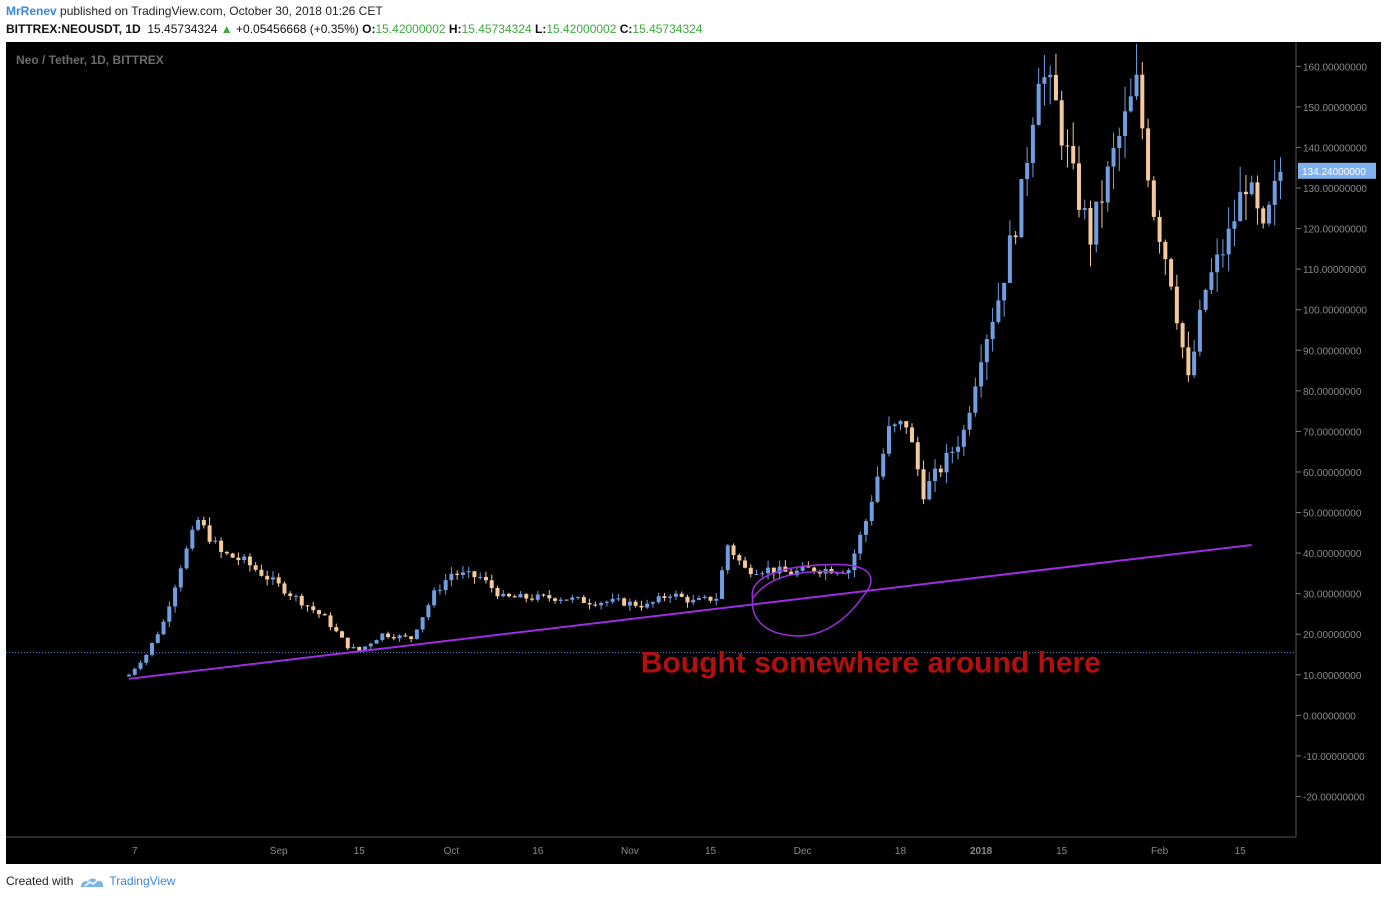 This screenshot has width=1386, height=900. Describe the element at coordinates (1332, 392) in the screenshot. I see `y-tick-label: 80.00000000` at that location.